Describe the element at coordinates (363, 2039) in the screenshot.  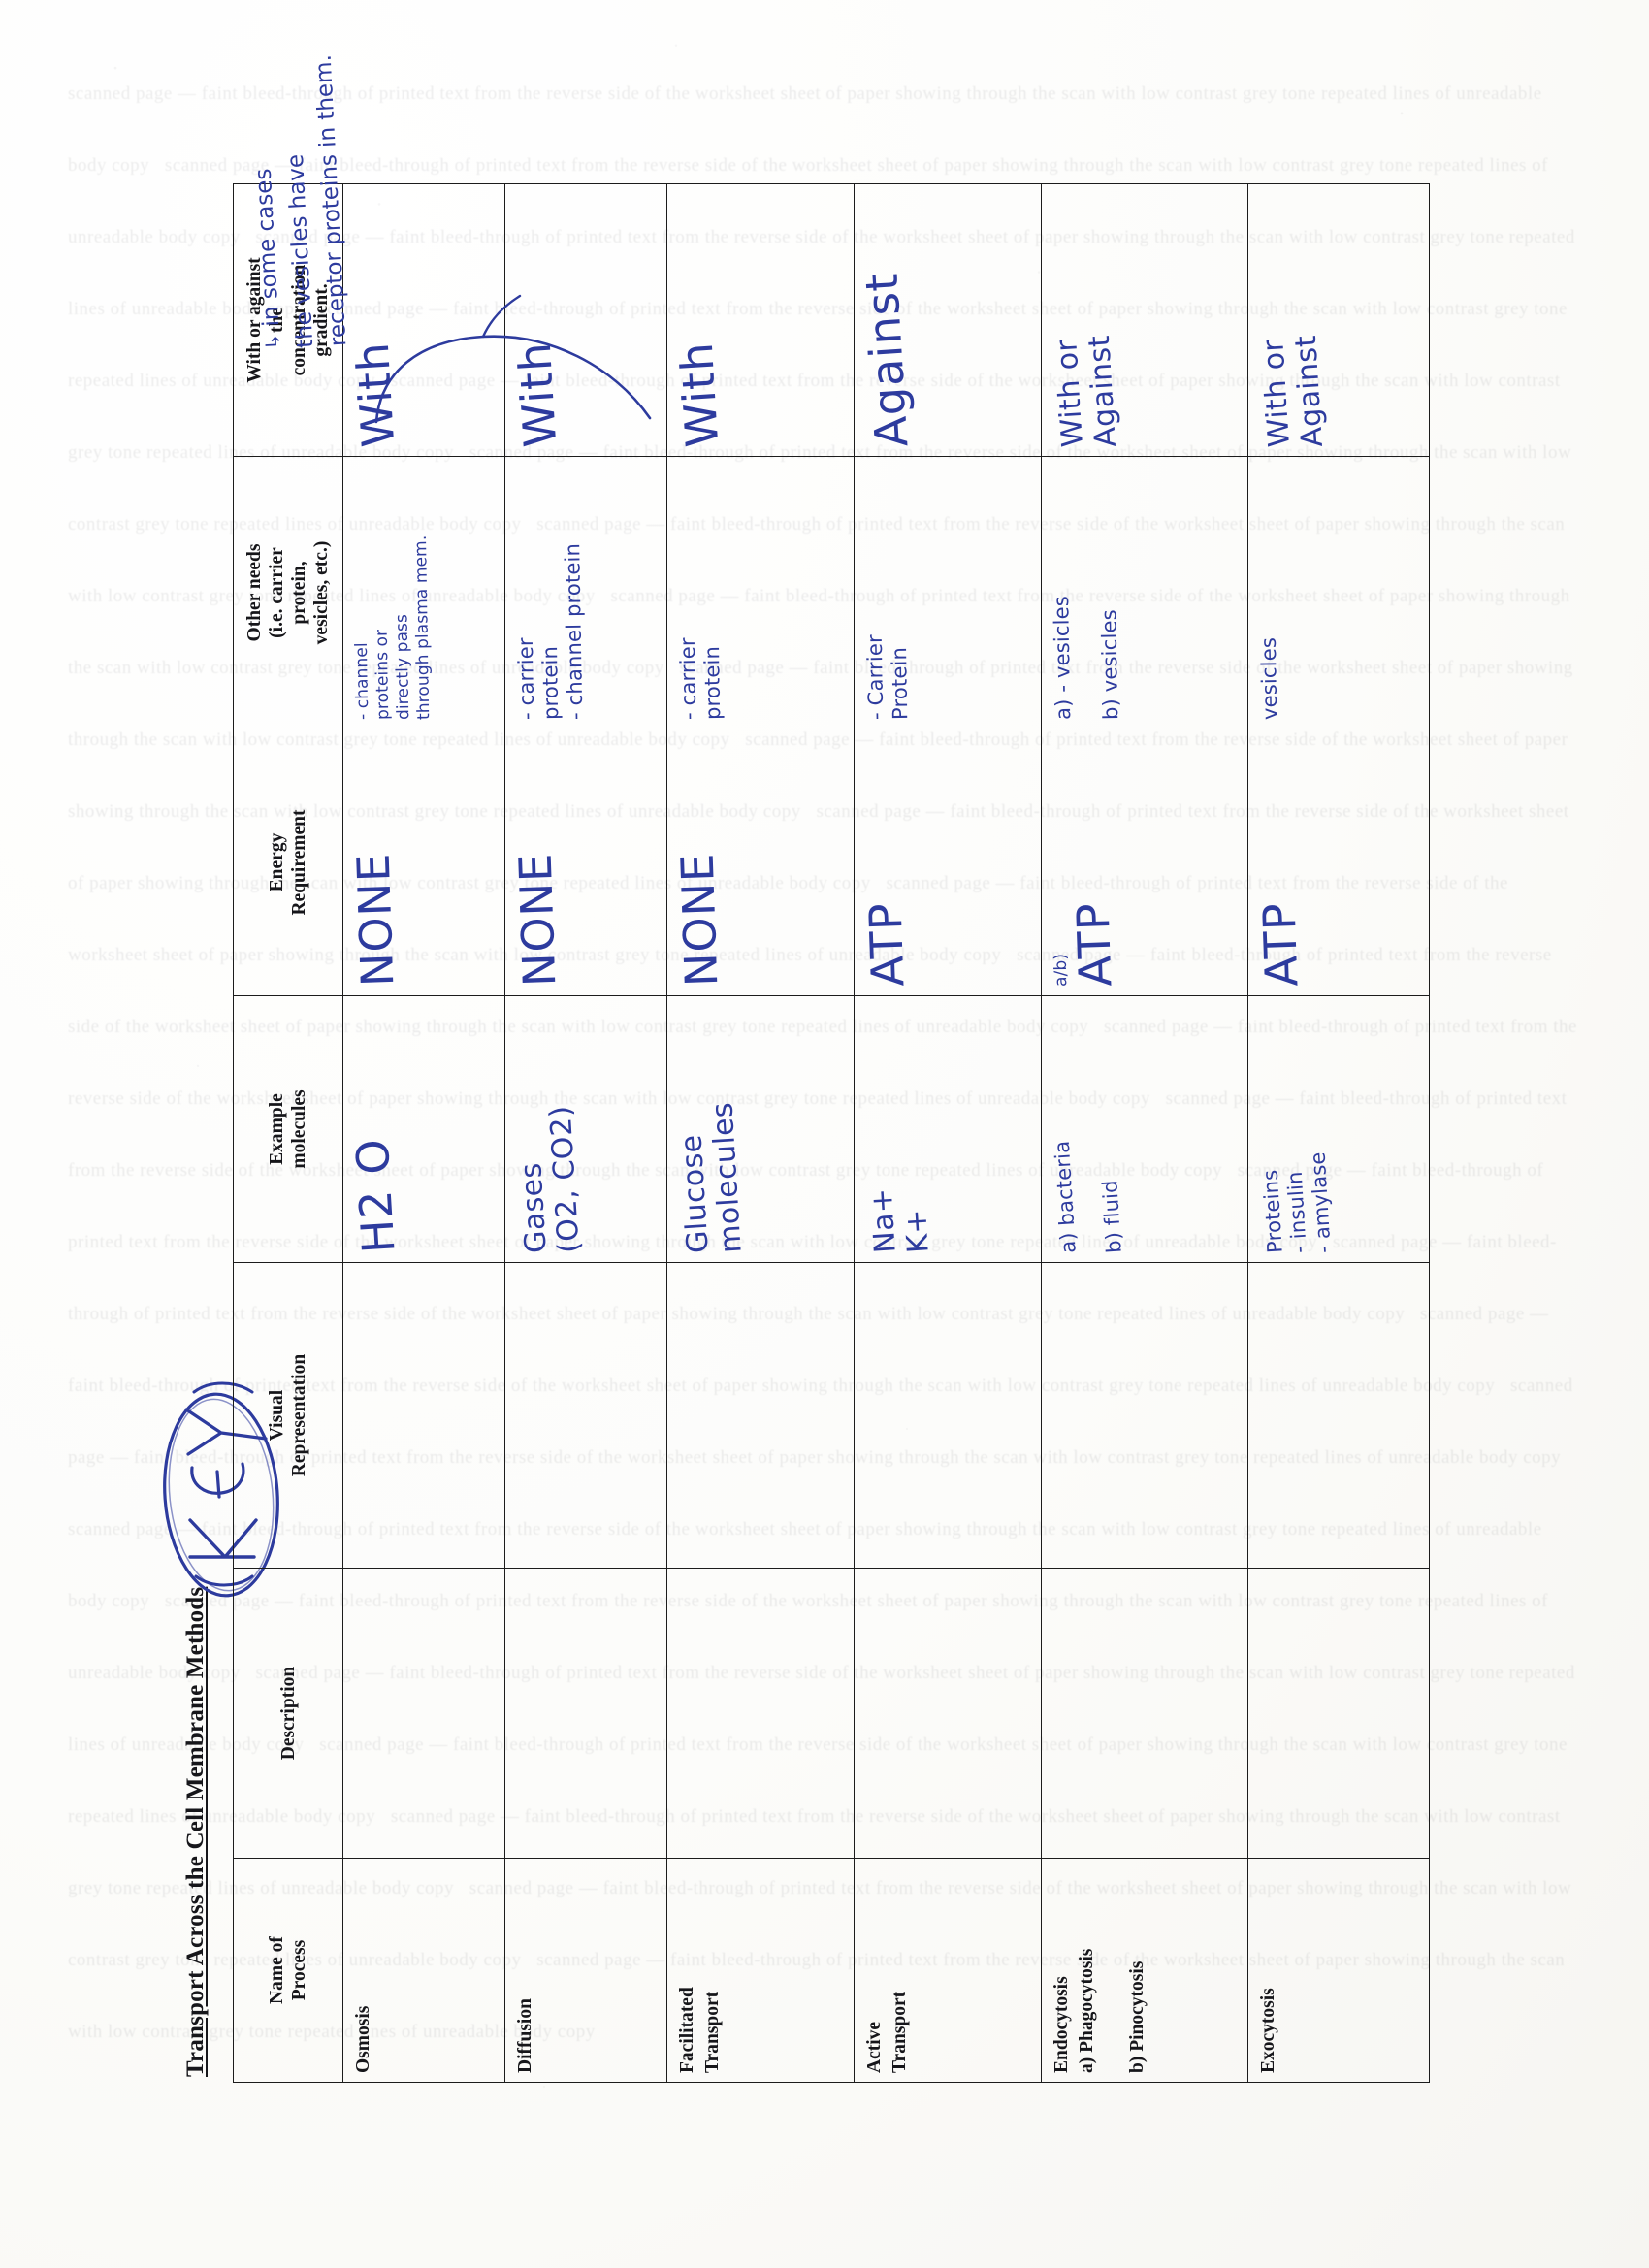
I see `row-name-line: Osmosis` at that location.